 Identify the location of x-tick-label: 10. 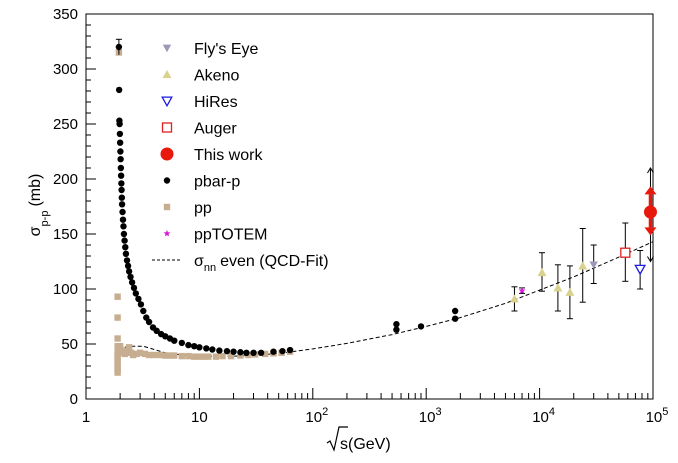
(199, 417).